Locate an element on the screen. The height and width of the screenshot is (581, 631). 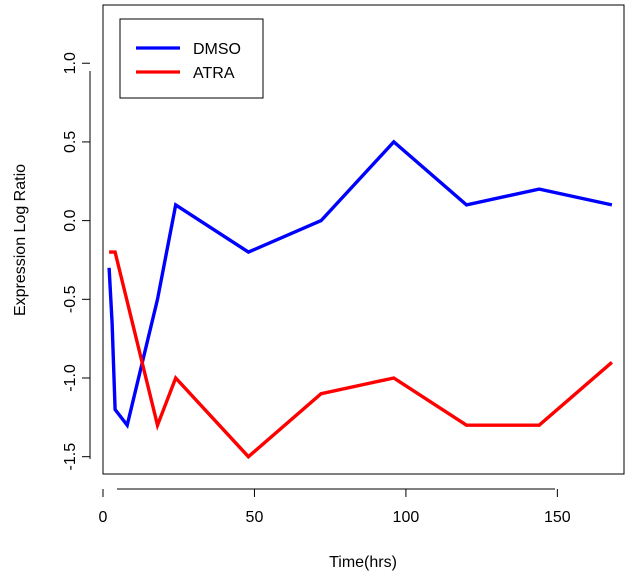
legend-box is located at coordinates (191, 58).